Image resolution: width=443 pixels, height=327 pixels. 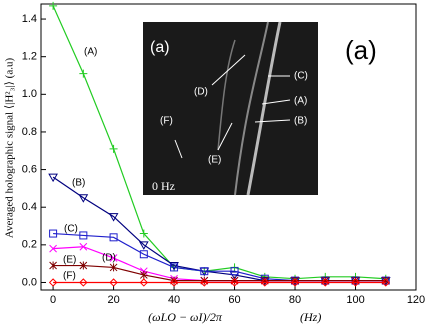 I want to click on inset-arrows, so click(x=232, y=106).